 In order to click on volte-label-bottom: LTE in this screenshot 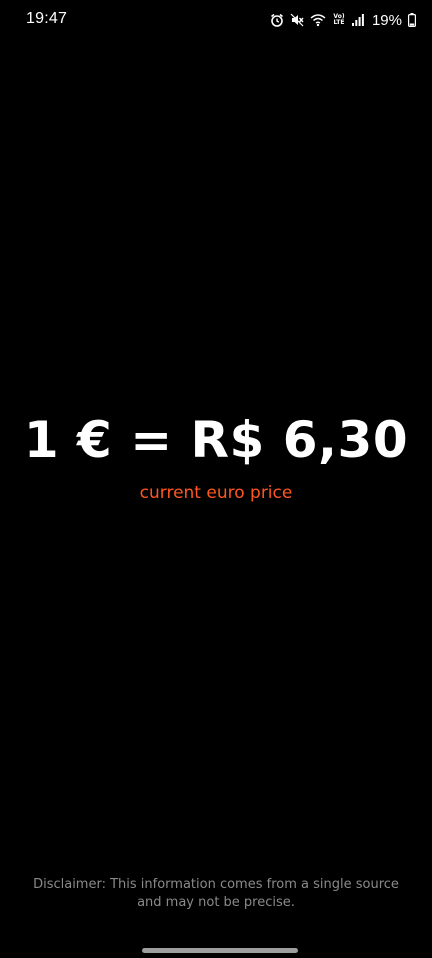, I will do `click(339, 22)`.